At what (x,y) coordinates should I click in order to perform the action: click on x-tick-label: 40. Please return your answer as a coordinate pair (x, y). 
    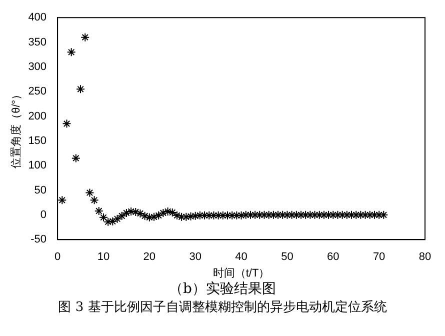
    Looking at the image, I should click on (241, 257).